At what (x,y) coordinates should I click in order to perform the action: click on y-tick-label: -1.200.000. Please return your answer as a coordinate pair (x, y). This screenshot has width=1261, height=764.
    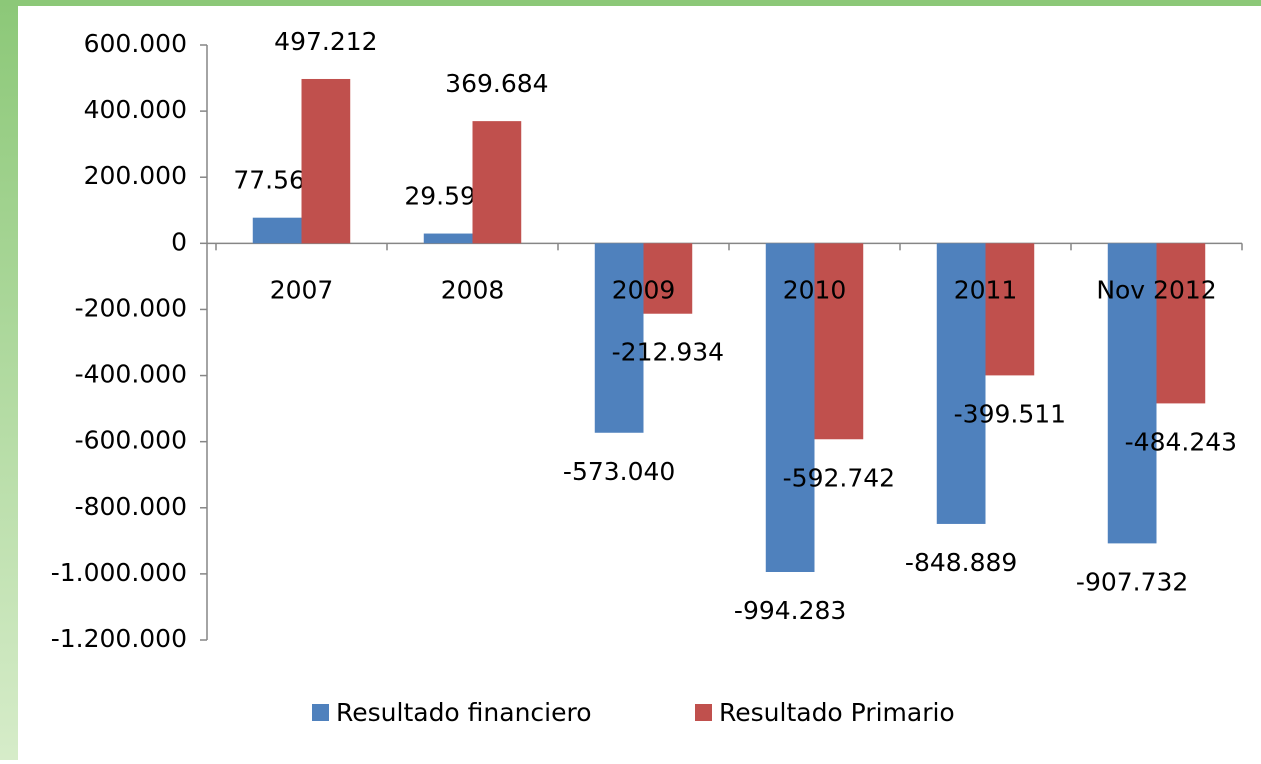
    Looking at the image, I should click on (119, 638).